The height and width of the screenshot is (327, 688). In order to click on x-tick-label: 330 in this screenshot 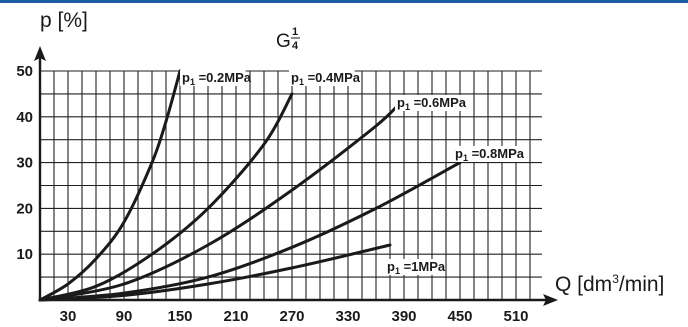, I will do `click(347, 316)`.